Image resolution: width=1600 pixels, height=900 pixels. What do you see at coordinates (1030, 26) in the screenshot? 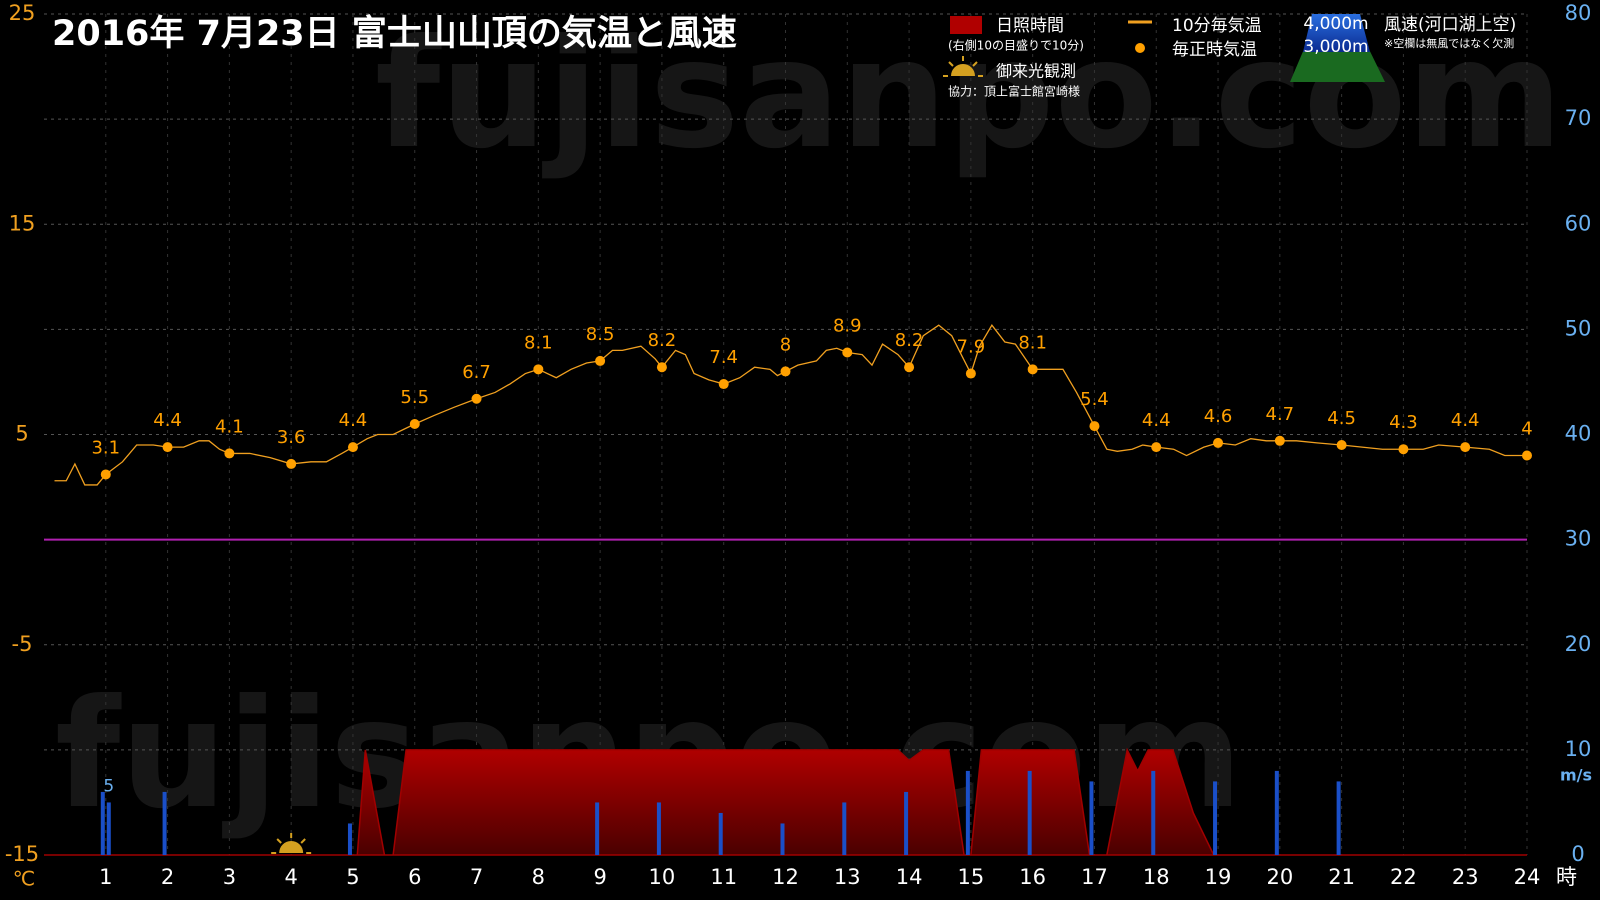
I see `legend-label: 日照時間` at bounding box center [1030, 26].